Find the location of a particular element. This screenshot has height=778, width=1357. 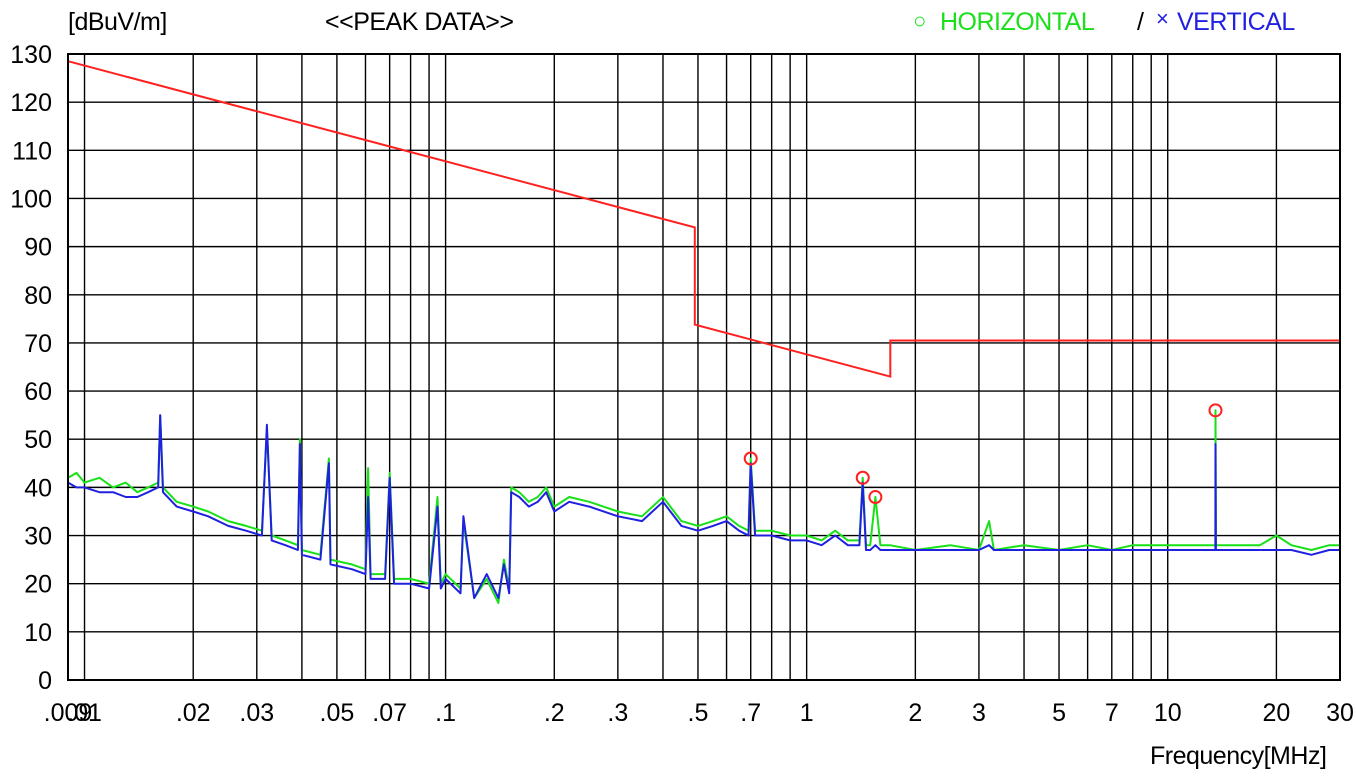

y-tick-label: 110 is located at coordinates (32, 151).